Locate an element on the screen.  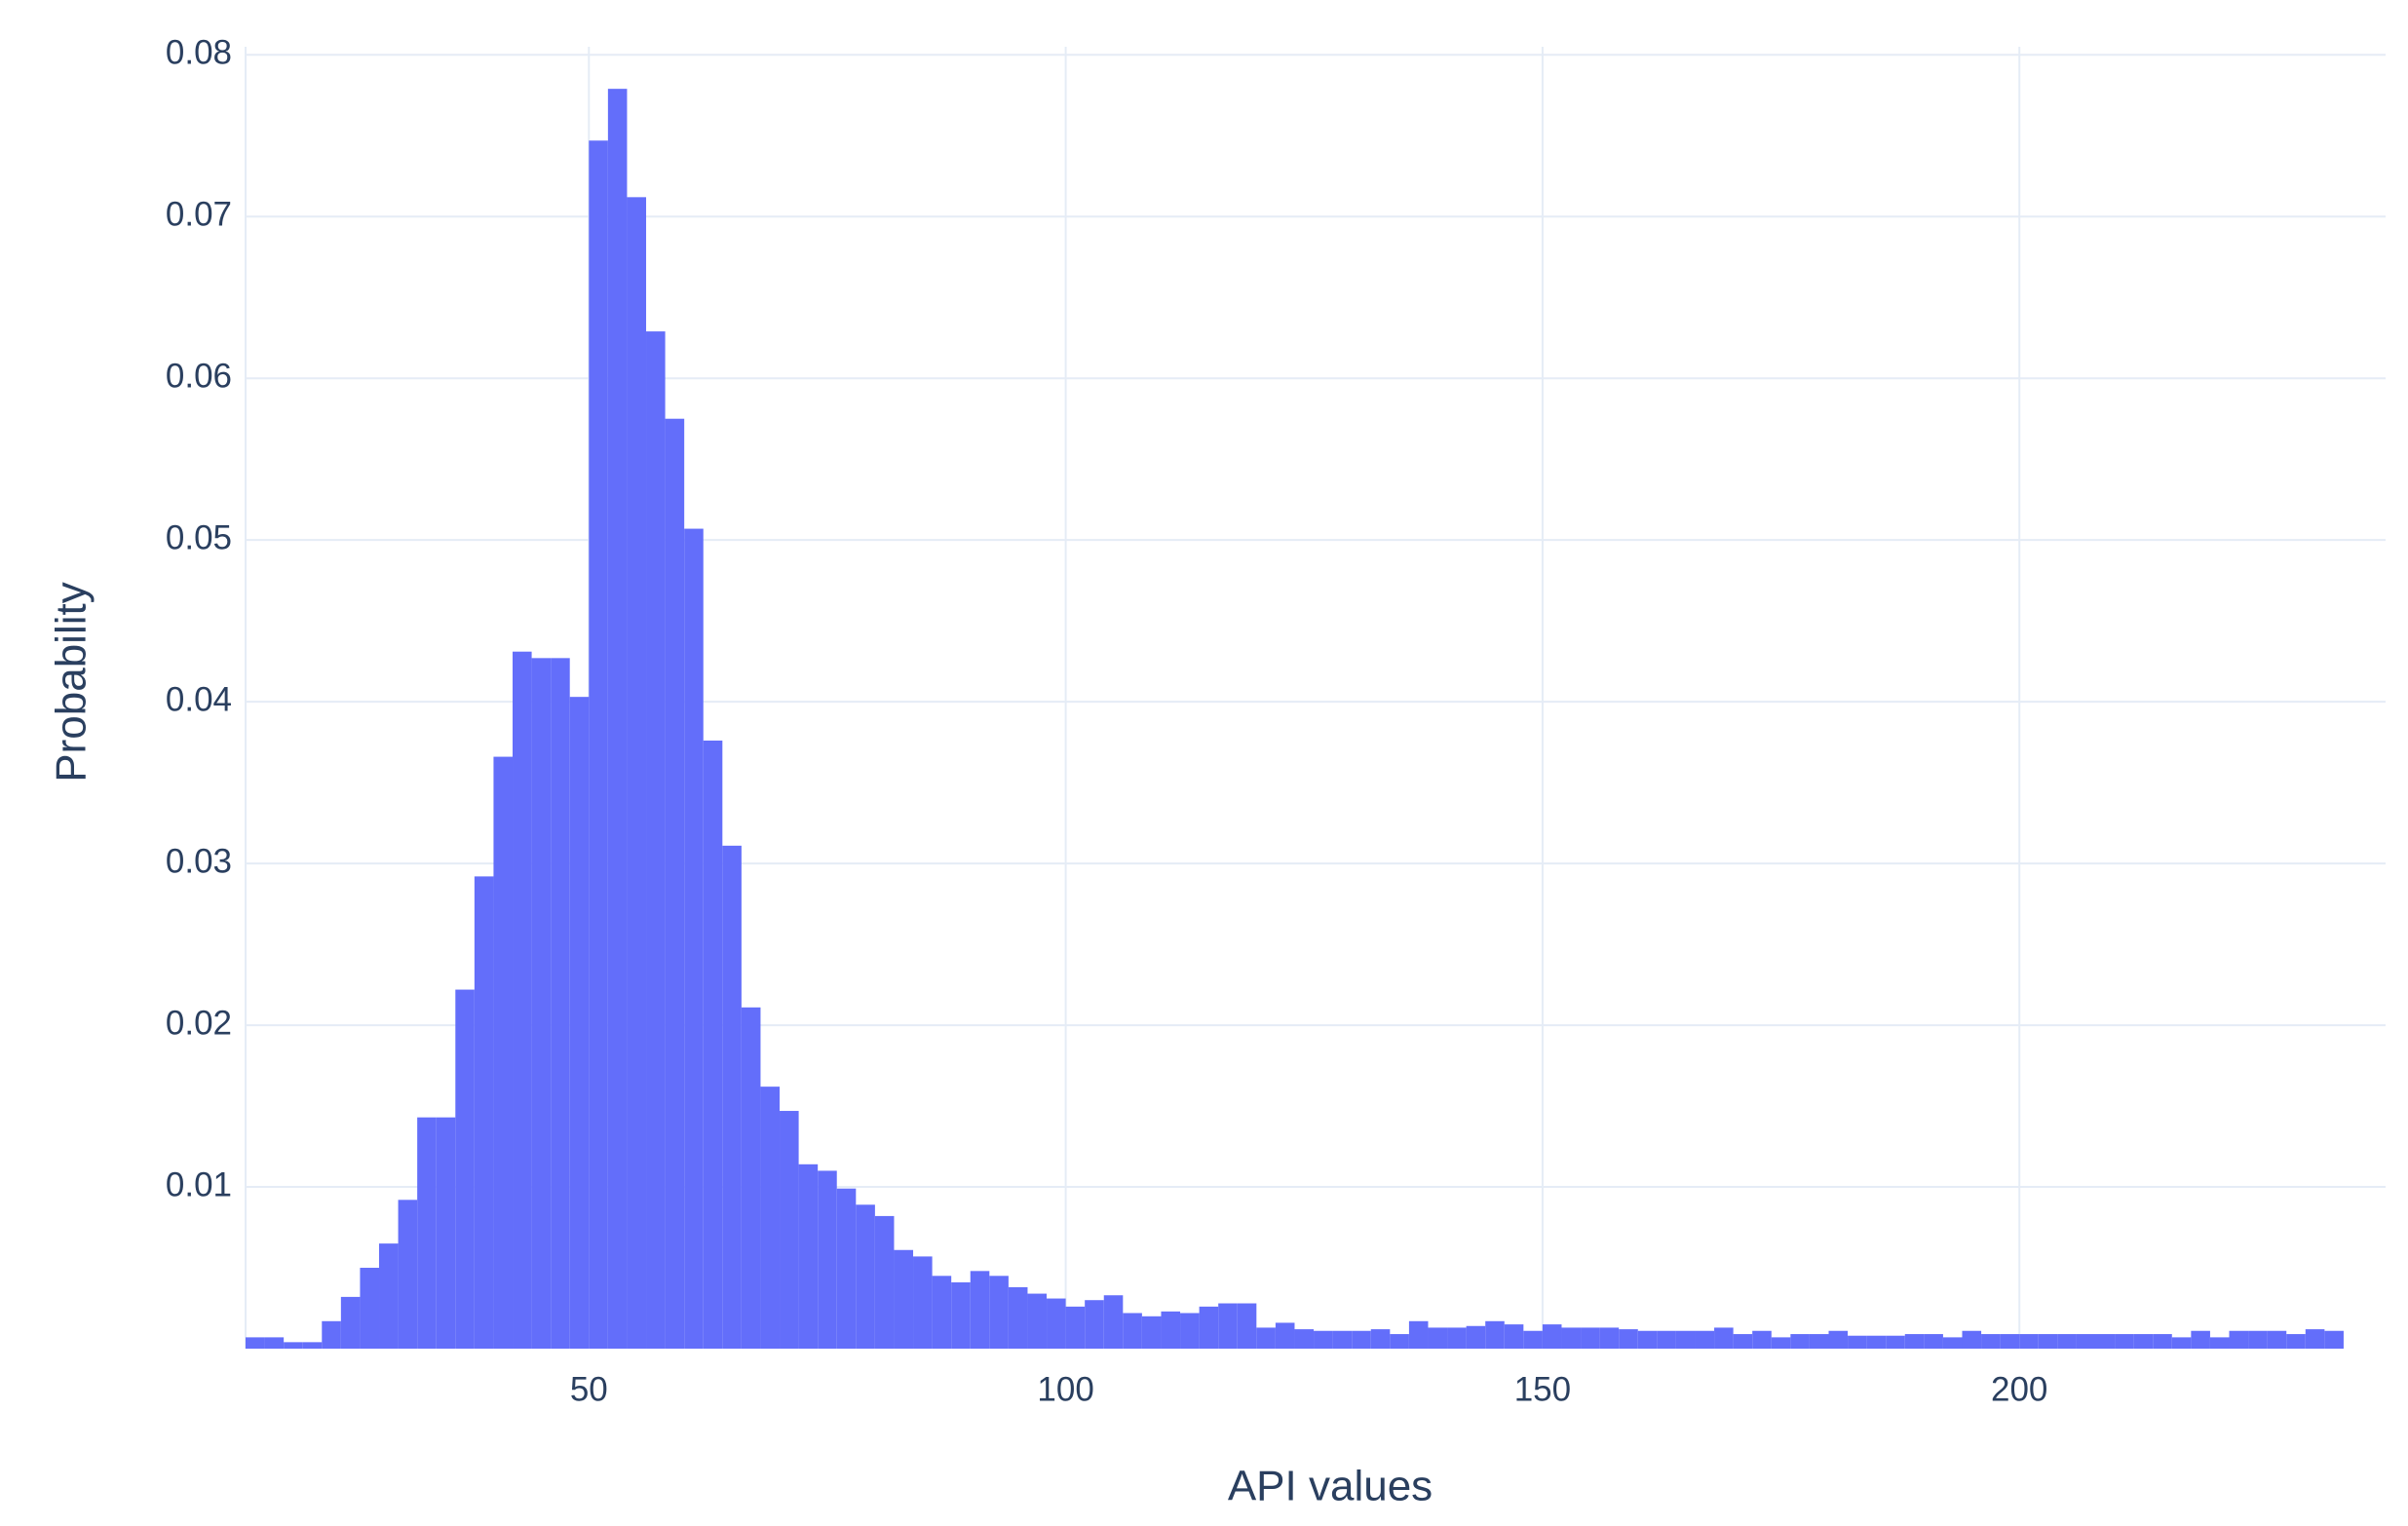
y-tick-label: 0.04 is located at coordinates (199, 699).